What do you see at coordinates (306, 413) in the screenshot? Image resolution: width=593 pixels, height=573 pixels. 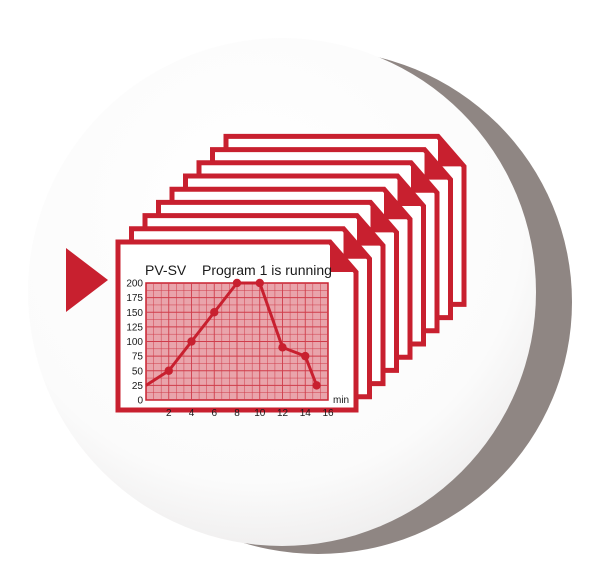 I see `x-tick-label: 14` at bounding box center [306, 413].